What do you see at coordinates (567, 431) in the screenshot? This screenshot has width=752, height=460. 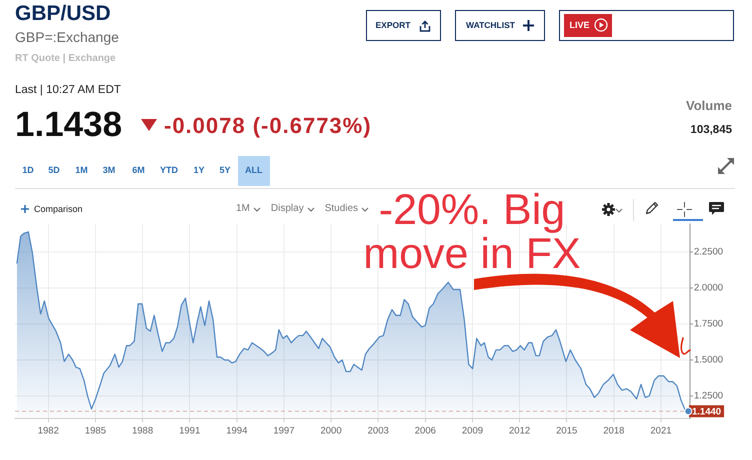 I see `x-tick-label: 2015` at bounding box center [567, 431].